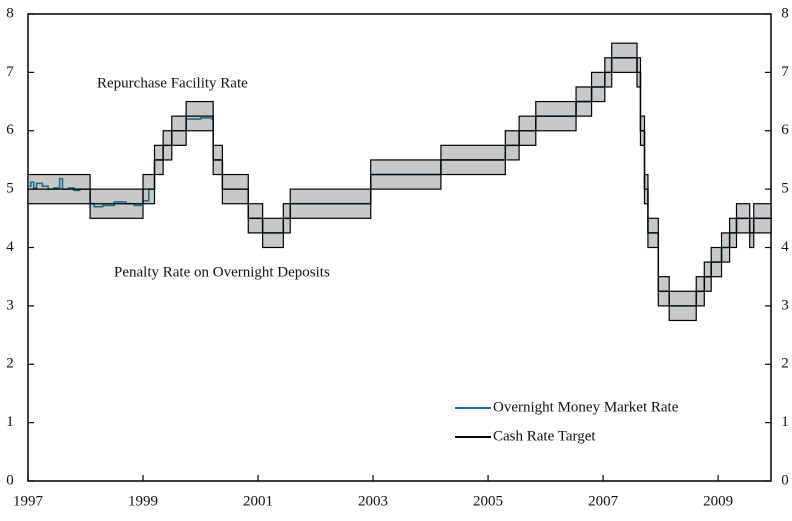 This screenshot has width=792, height=521. Describe the element at coordinates (488, 501) in the screenshot. I see `x-tick-label: 2005` at that location.